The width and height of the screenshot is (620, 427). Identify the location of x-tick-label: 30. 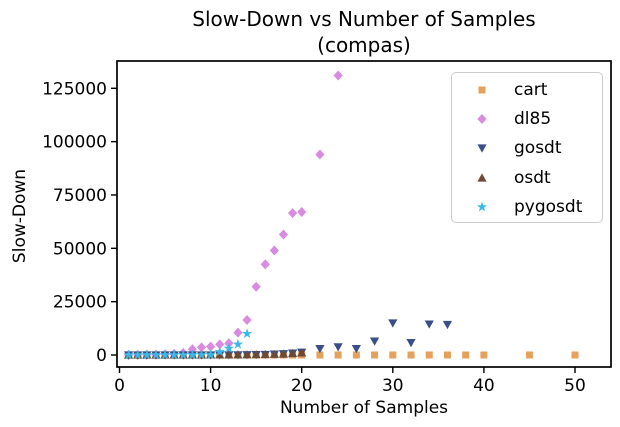
(393, 386).